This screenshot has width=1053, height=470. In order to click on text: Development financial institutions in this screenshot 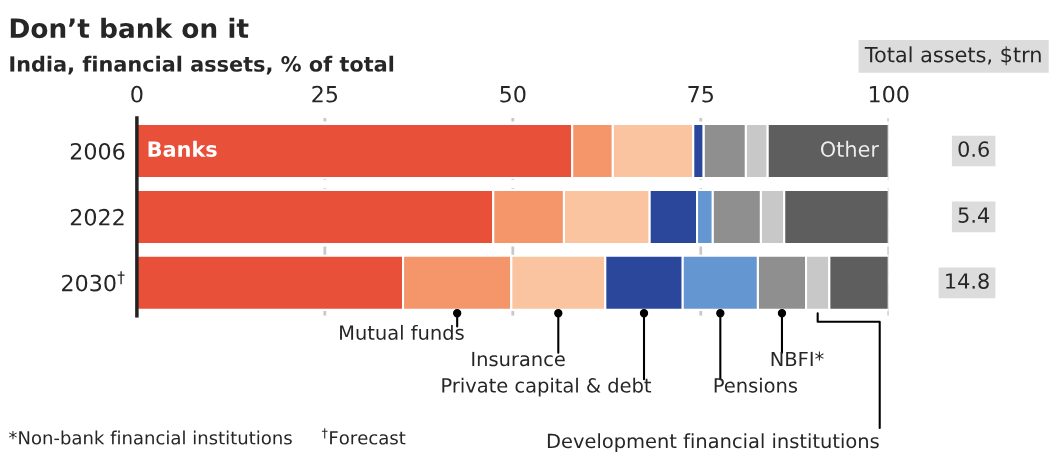, I will do `click(713, 443)`.